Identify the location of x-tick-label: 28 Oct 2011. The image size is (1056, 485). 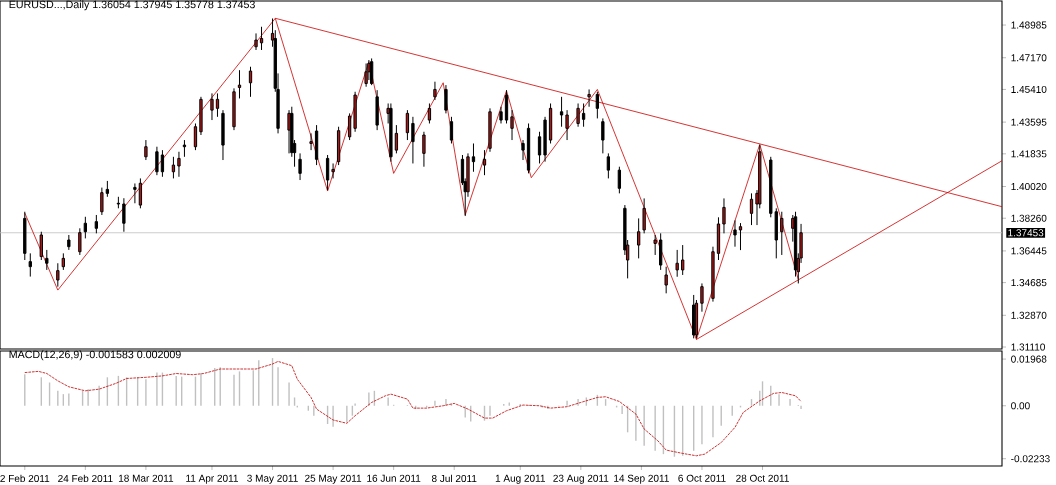
(762, 478).